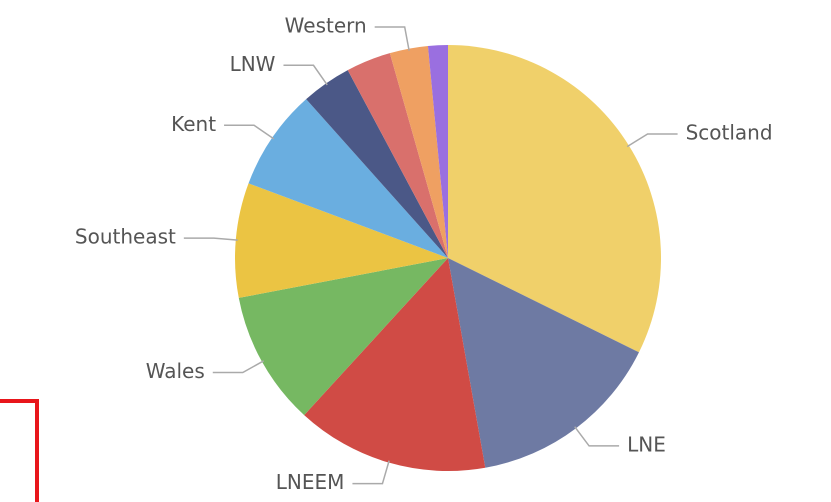 This screenshot has height=502, width=831. What do you see at coordinates (125, 237) in the screenshot?
I see `slice-label: Southeast` at bounding box center [125, 237].